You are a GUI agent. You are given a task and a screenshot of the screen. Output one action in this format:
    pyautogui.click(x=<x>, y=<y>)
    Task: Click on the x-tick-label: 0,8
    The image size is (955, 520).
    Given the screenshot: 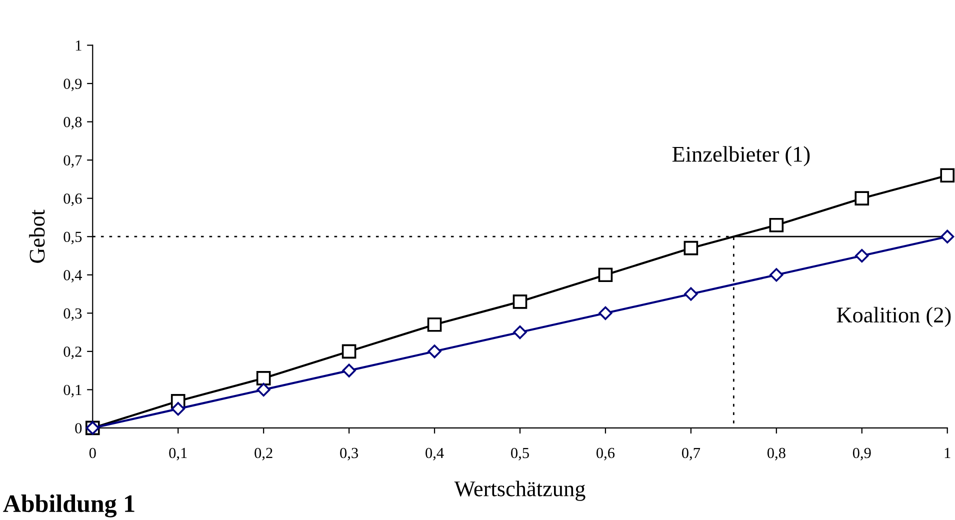 What is the action you would take?
    pyautogui.click(x=776, y=454)
    